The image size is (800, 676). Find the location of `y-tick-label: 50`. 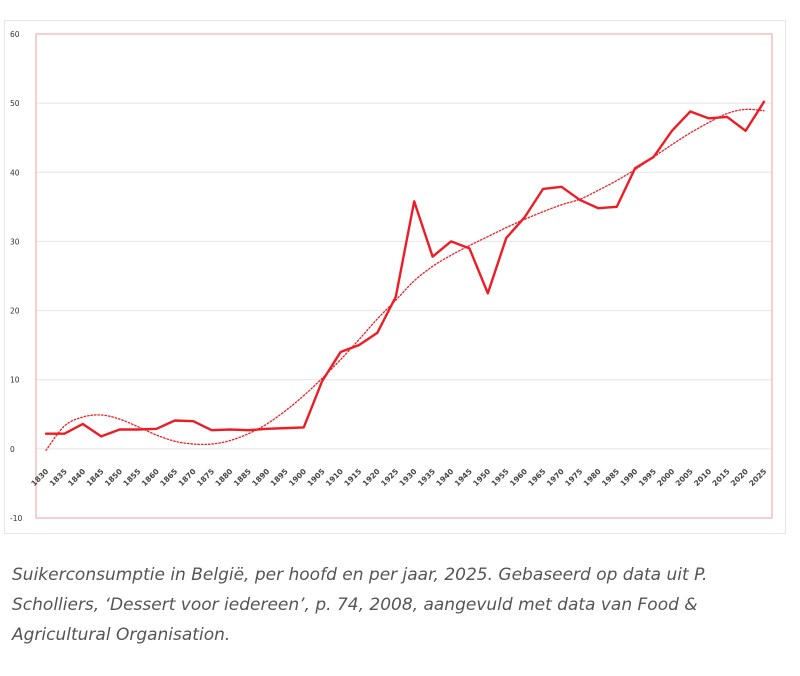

y-tick-label: 50 is located at coordinates (15, 103).